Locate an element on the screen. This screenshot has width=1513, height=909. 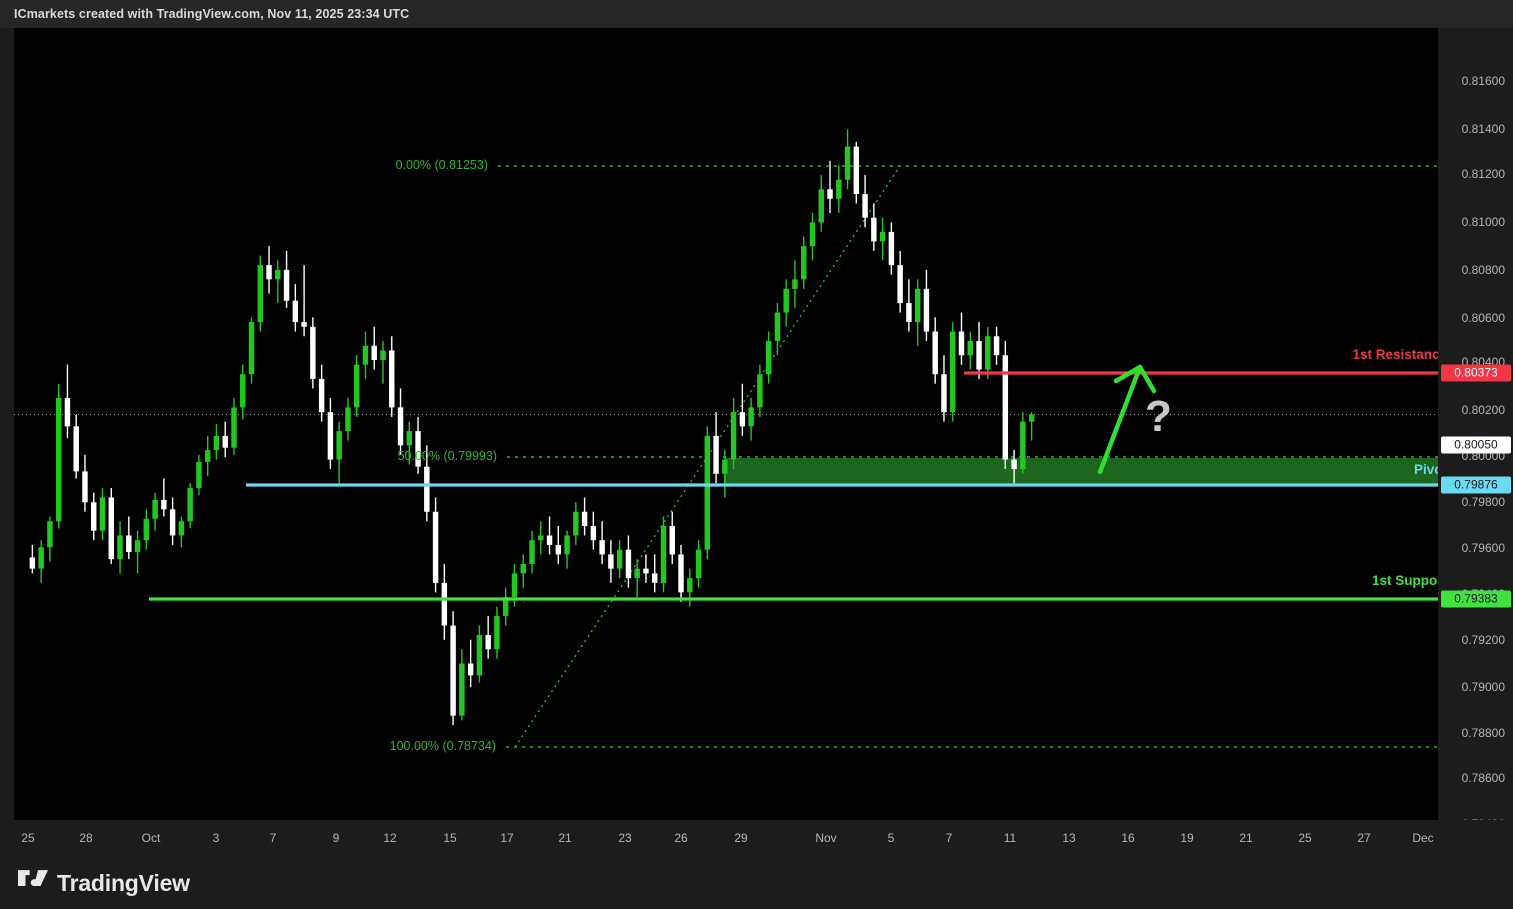
time-tick: 15 is located at coordinates (450, 838).